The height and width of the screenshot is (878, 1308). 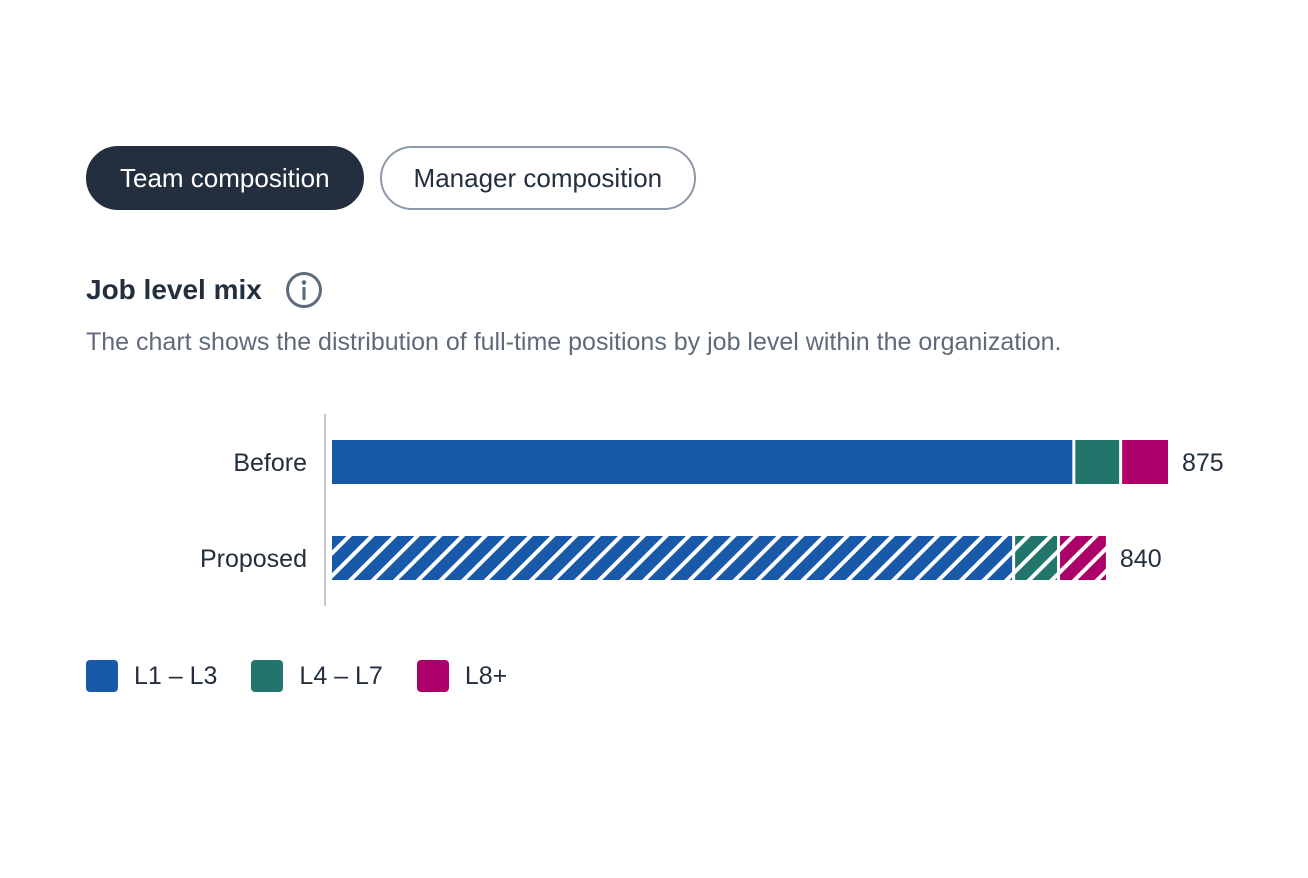 I want to click on legend-label-l8-plus: L8+, so click(x=486, y=675).